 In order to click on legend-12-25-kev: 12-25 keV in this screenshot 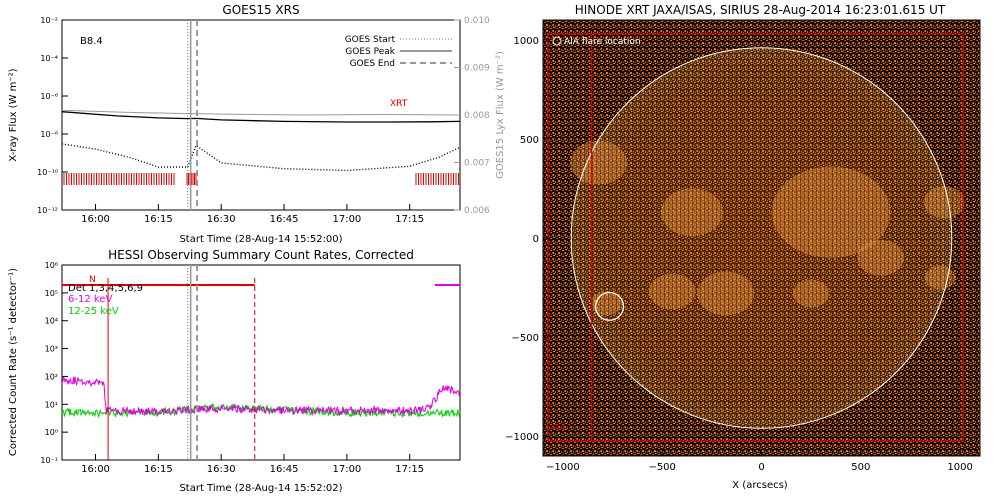, I will do `click(93, 311)`.